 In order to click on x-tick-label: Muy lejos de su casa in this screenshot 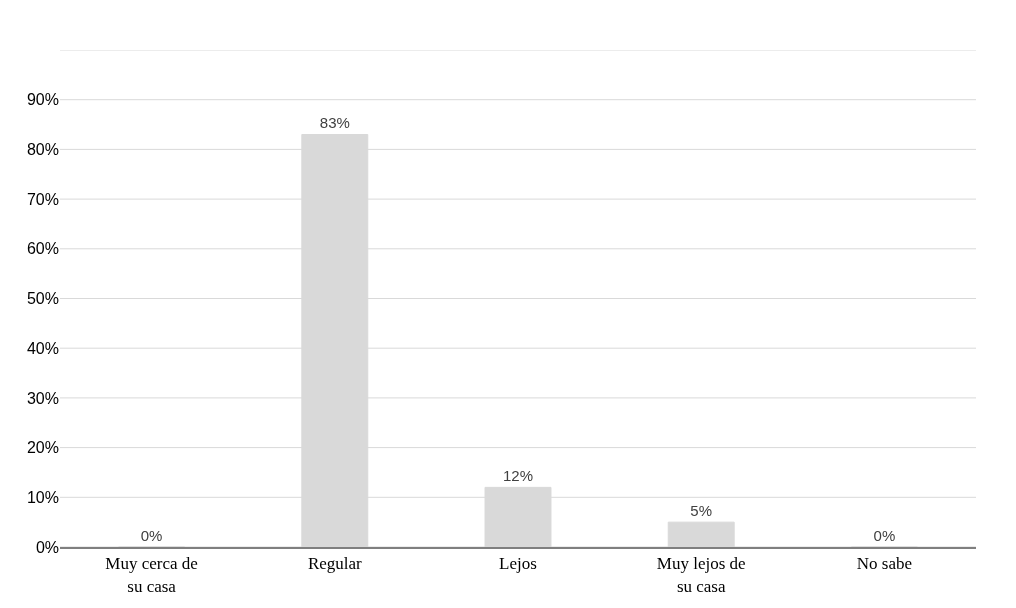, I will do `click(701, 575)`.